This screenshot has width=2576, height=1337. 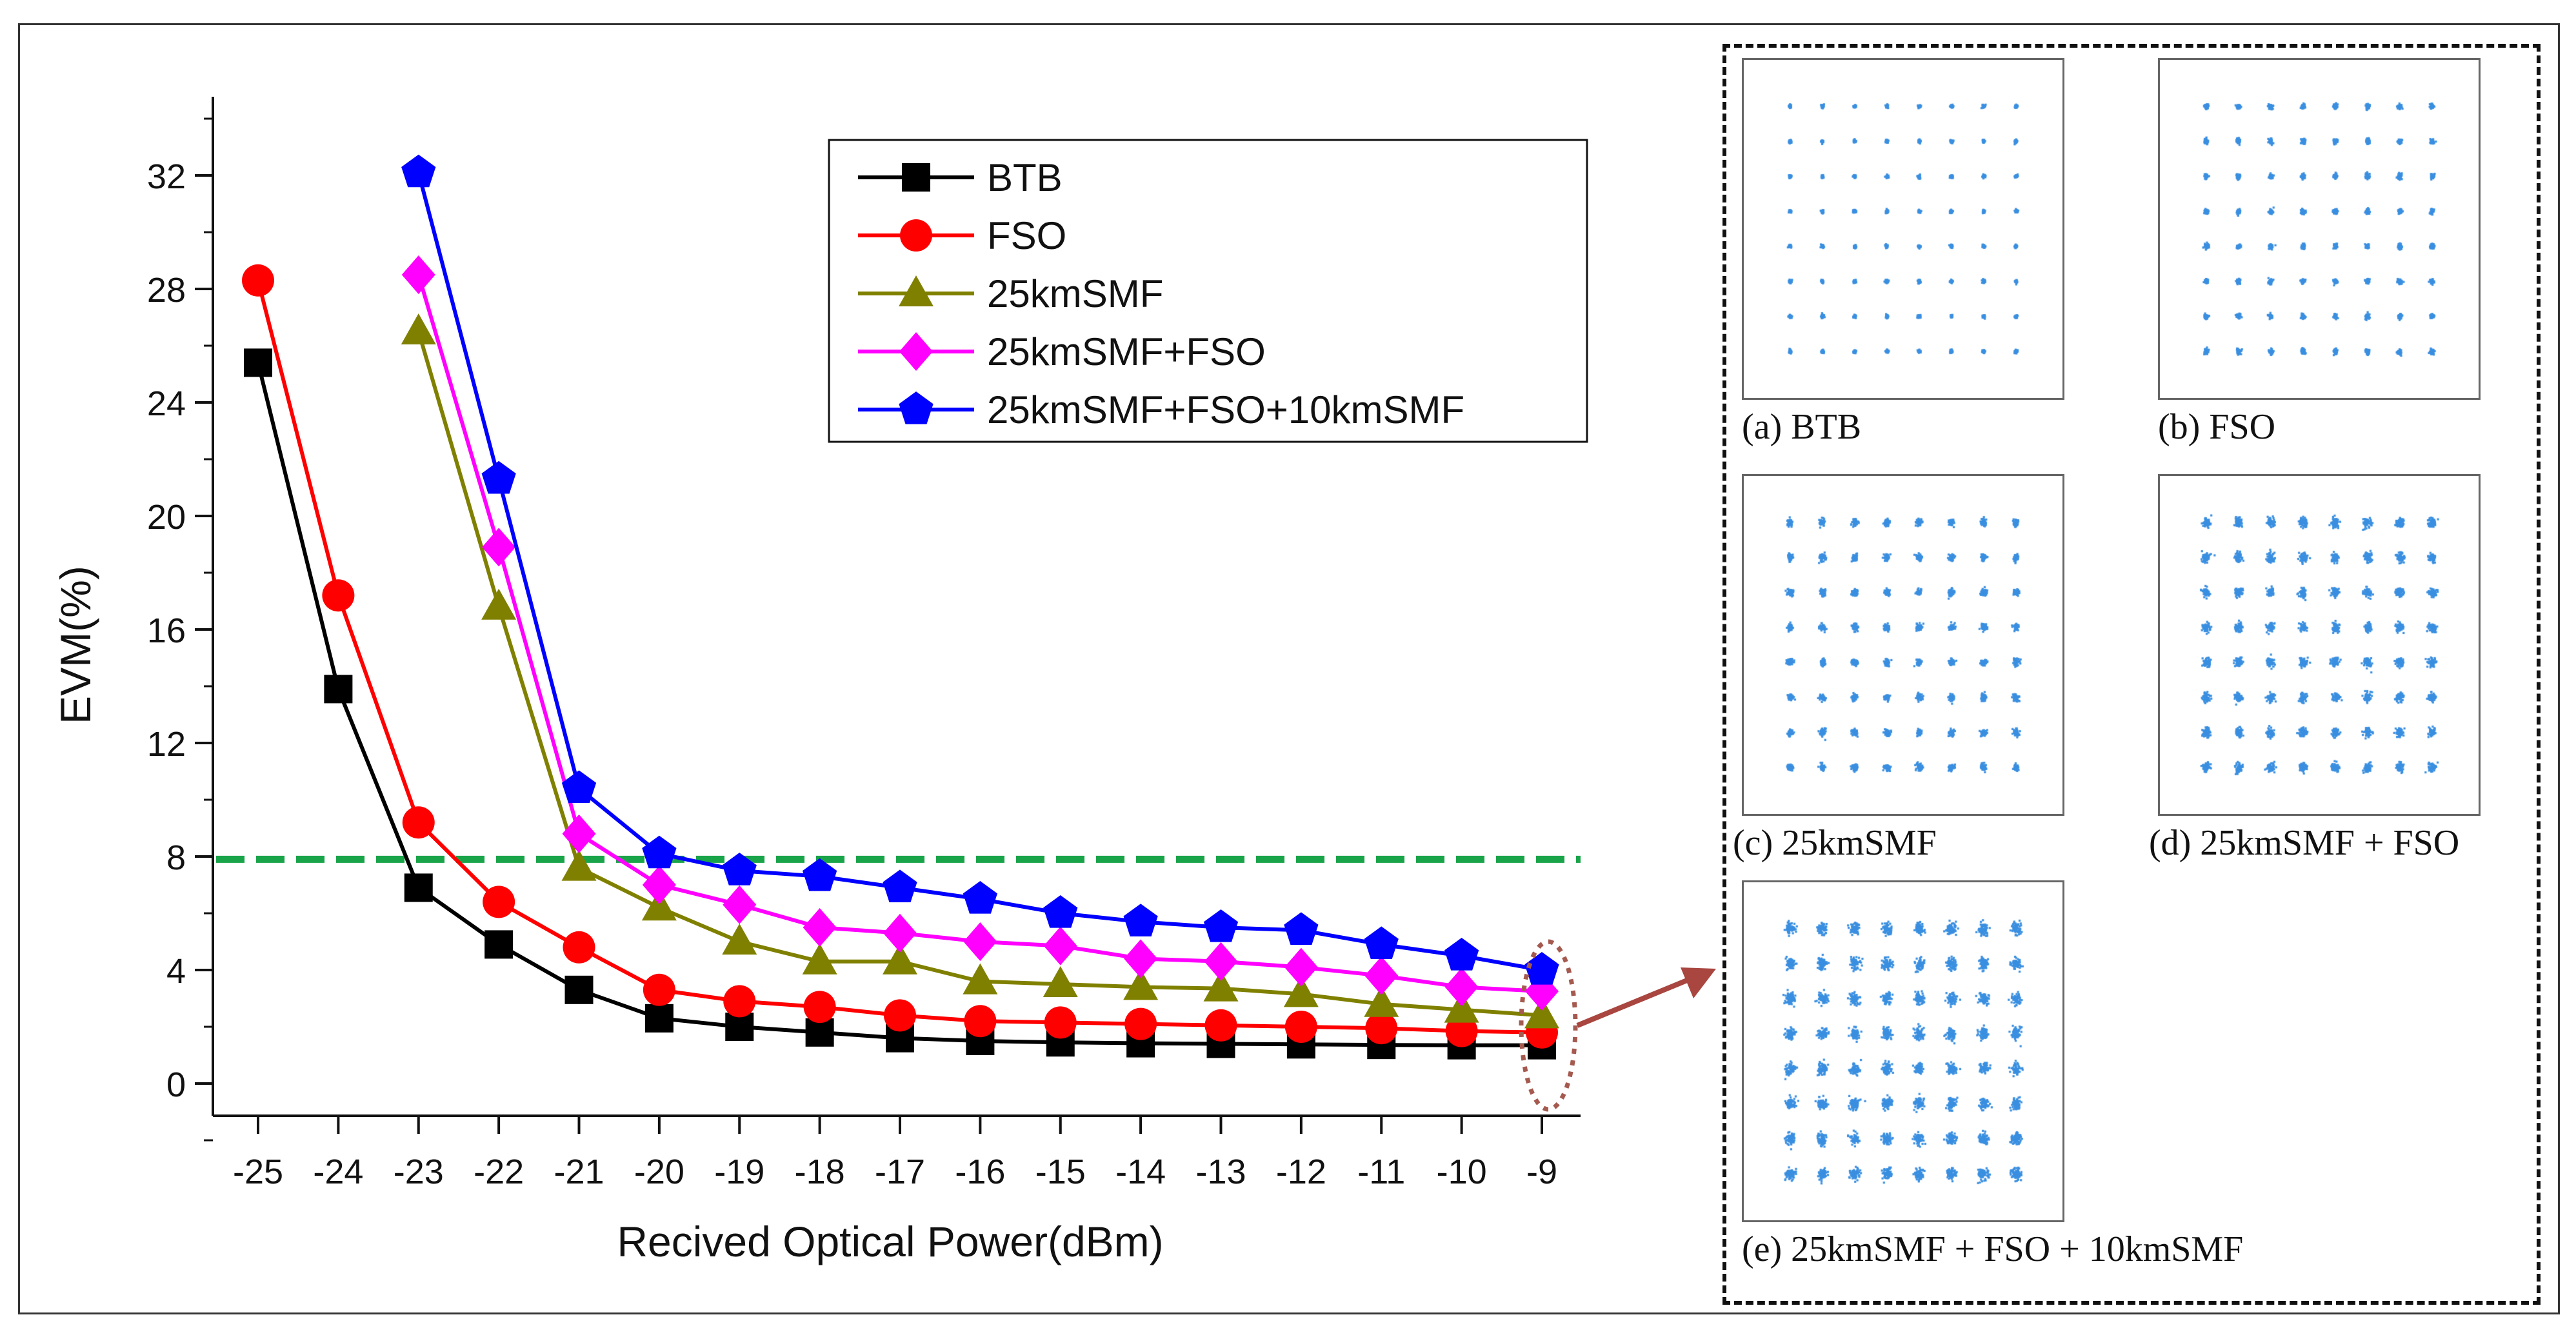 What do you see at coordinates (1075, 293) in the screenshot?
I see `legend-label: 25kmSMF` at bounding box center [1075, 293].